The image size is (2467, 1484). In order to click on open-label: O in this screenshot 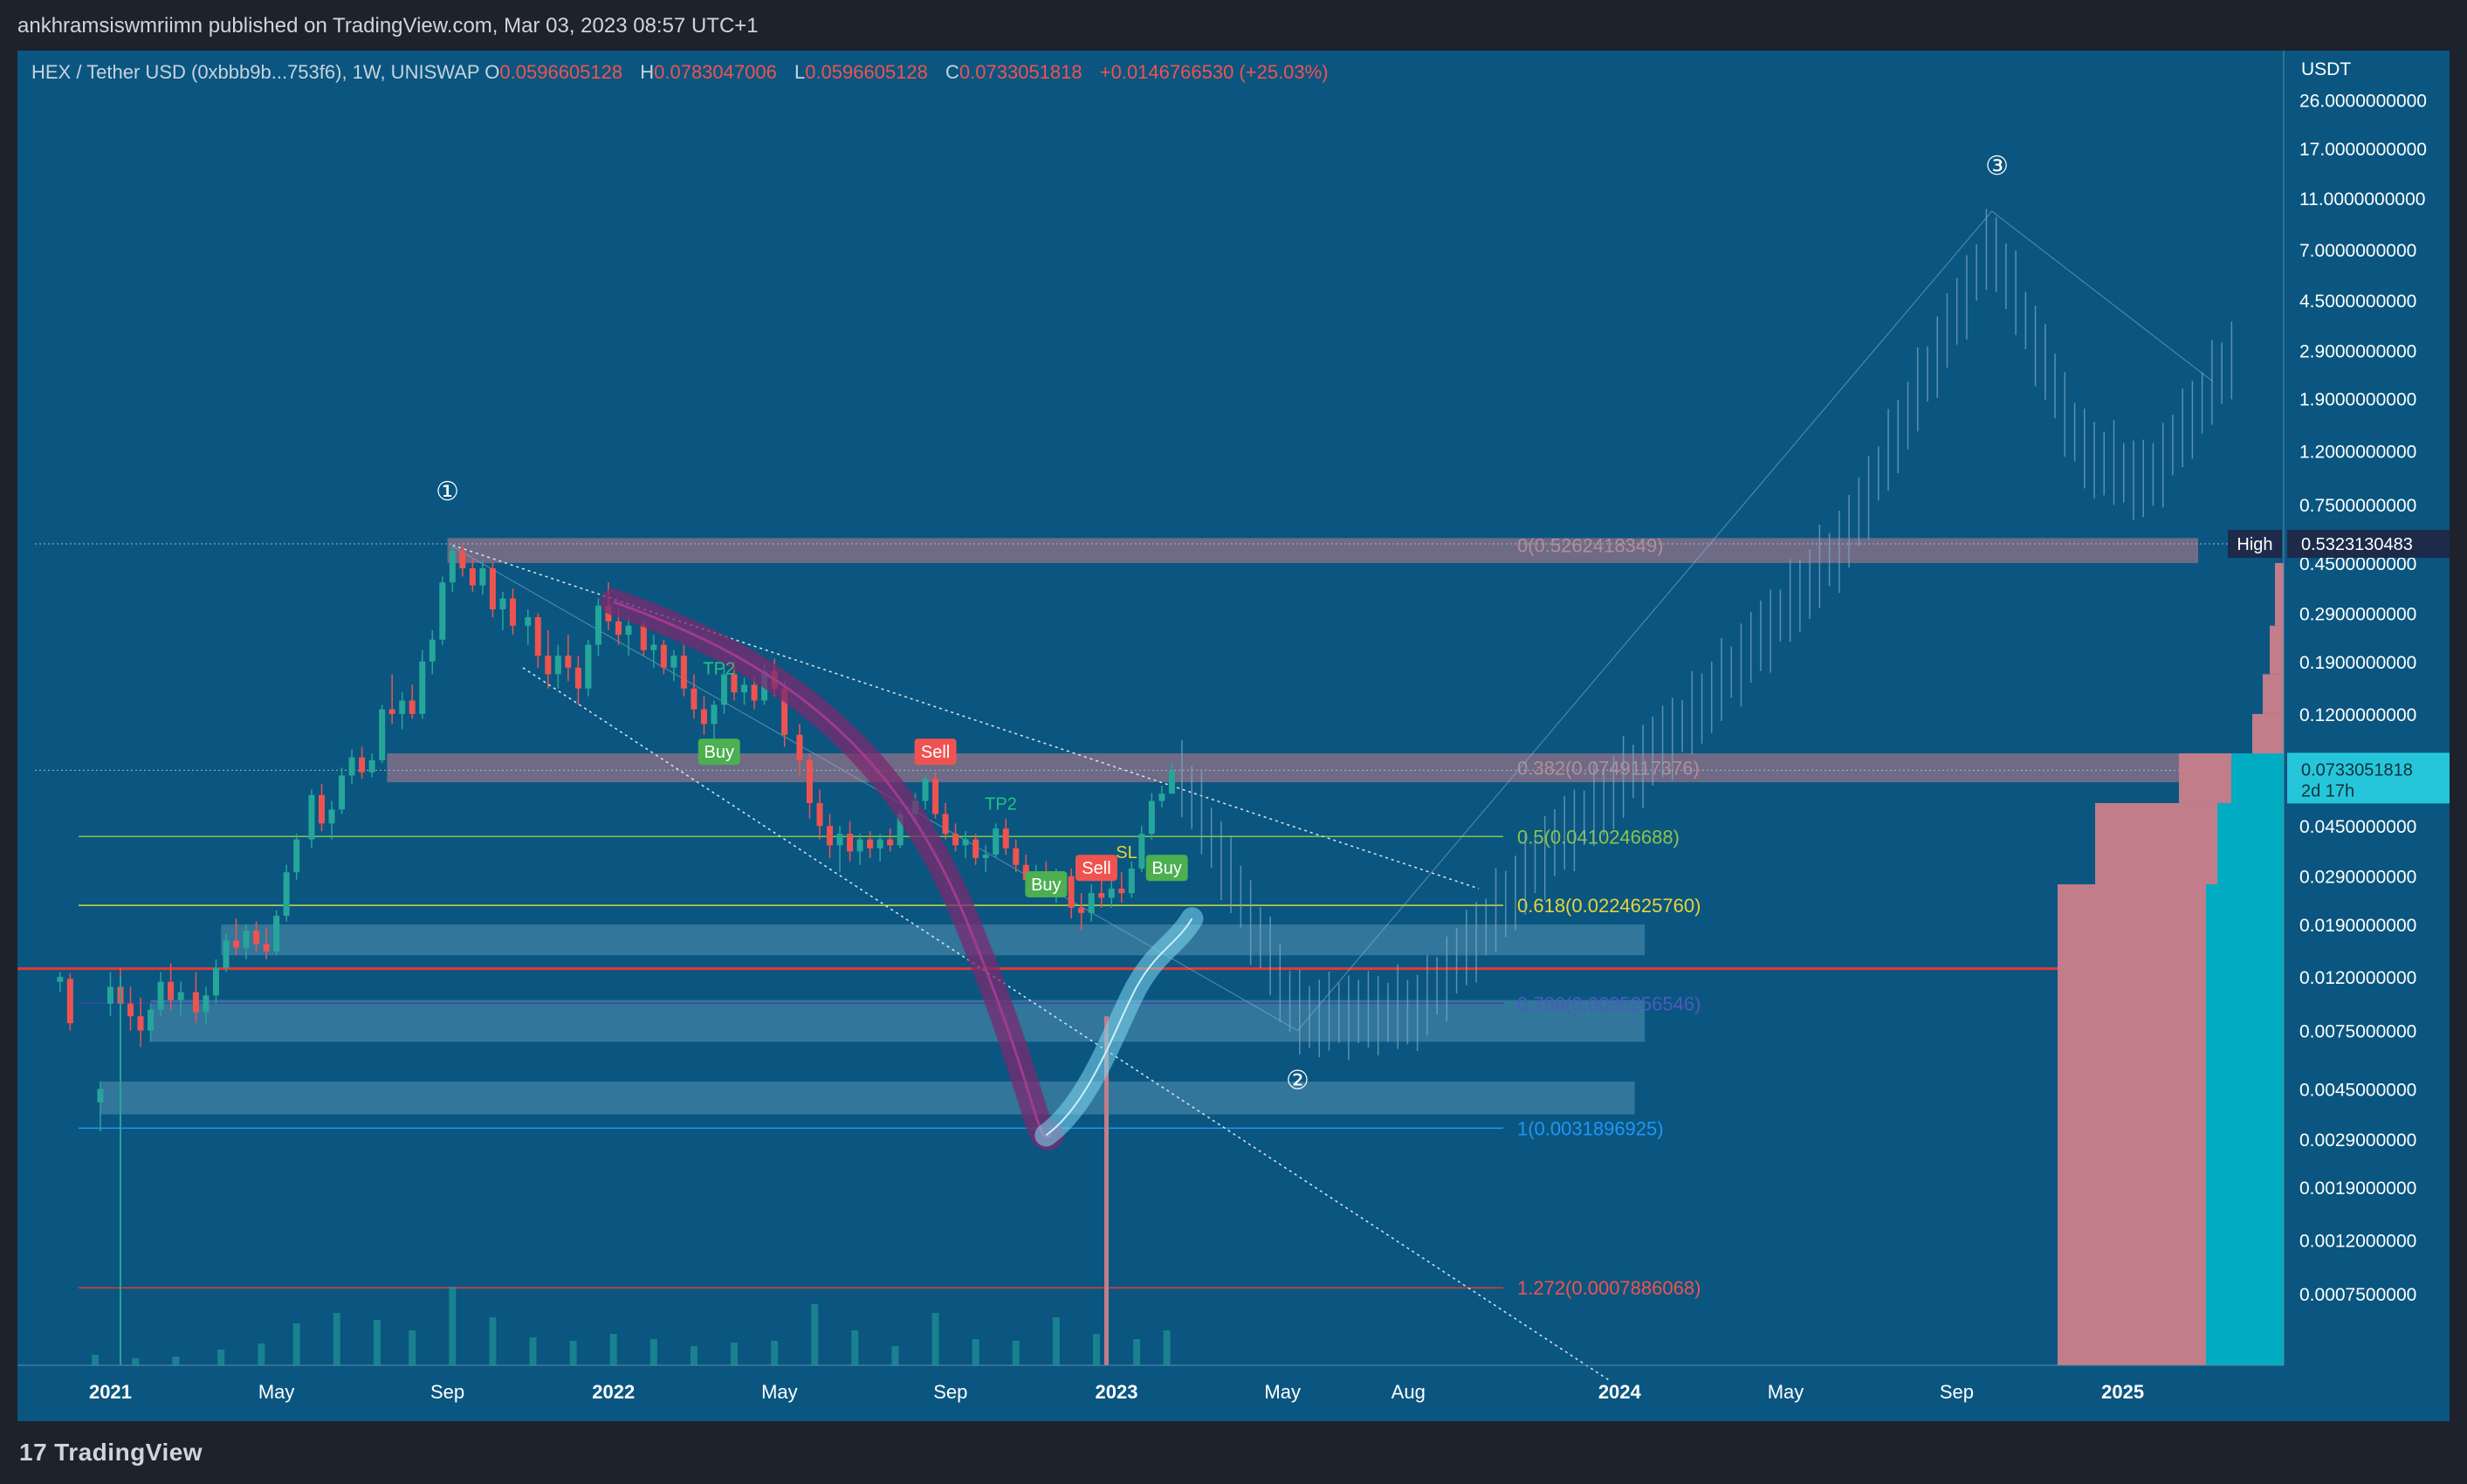, I will do `click(492, 72)`.